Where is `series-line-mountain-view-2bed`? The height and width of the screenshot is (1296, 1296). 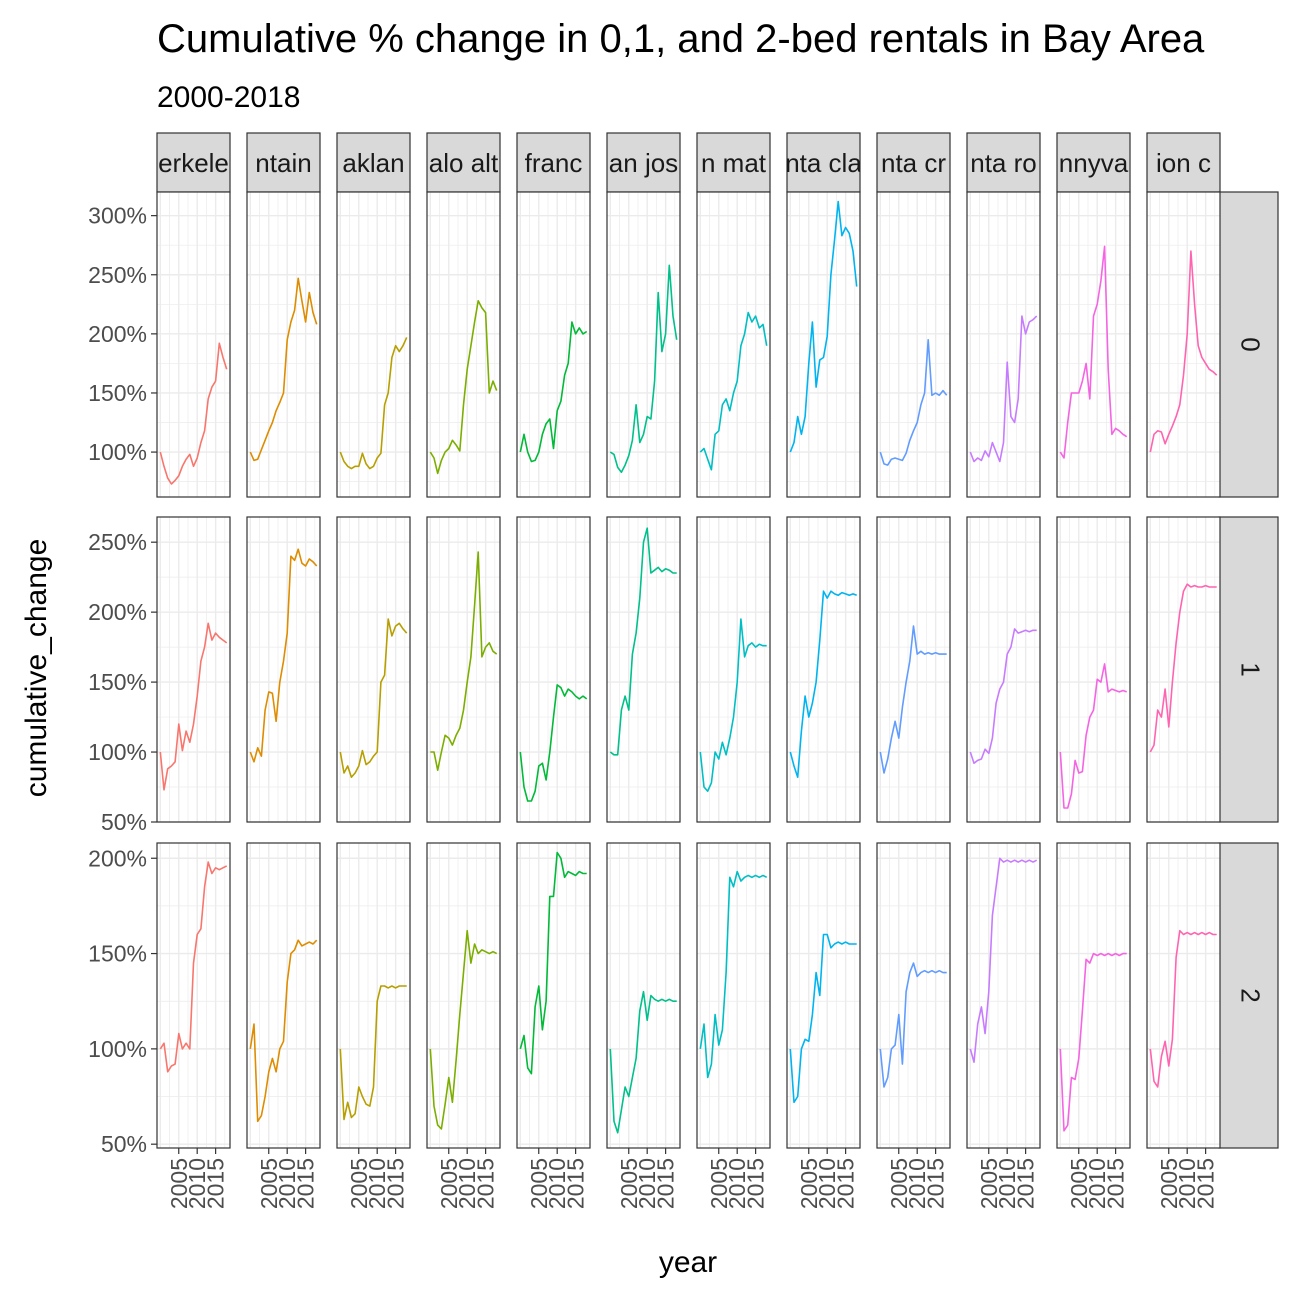
series-line-mountain-view-2bed is located at coordinates (283, 1031).